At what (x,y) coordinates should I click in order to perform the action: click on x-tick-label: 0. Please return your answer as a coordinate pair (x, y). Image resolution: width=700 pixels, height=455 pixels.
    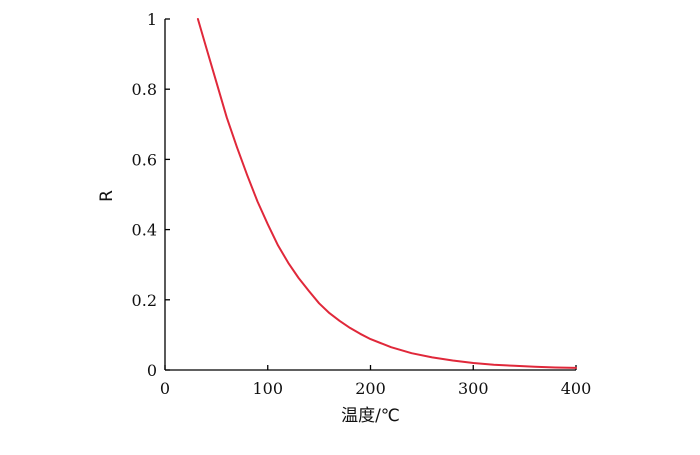
    Looking at the image, I should click on (165, 388).